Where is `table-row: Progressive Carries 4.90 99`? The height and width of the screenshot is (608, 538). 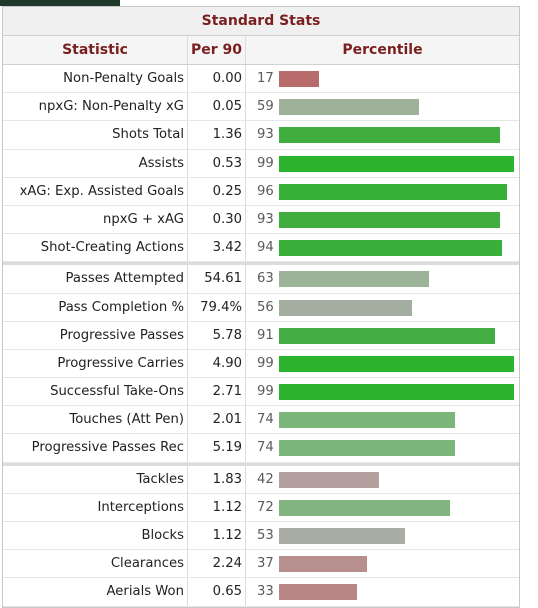 table-row: Progressive Carries 4.90 99 is located at coordinates (261, 364).